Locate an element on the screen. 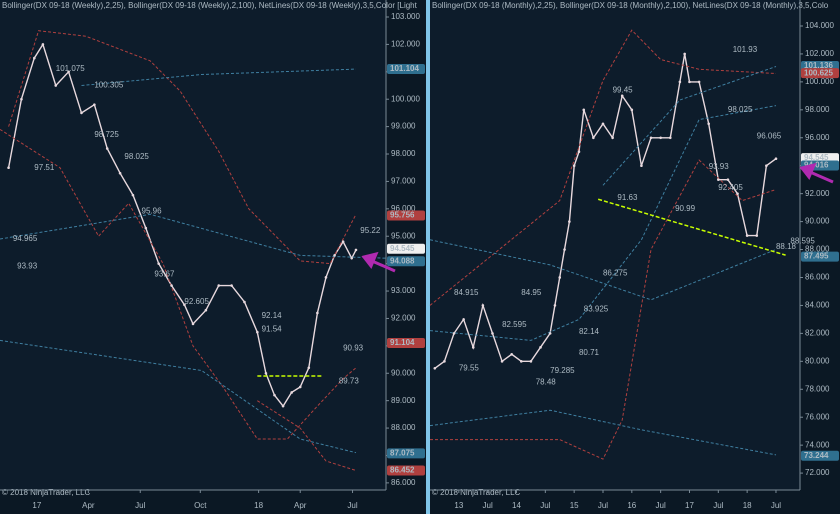 This screenshot has width=840, height=514. level-label: 98.725 is located at coordinates (106, 134).